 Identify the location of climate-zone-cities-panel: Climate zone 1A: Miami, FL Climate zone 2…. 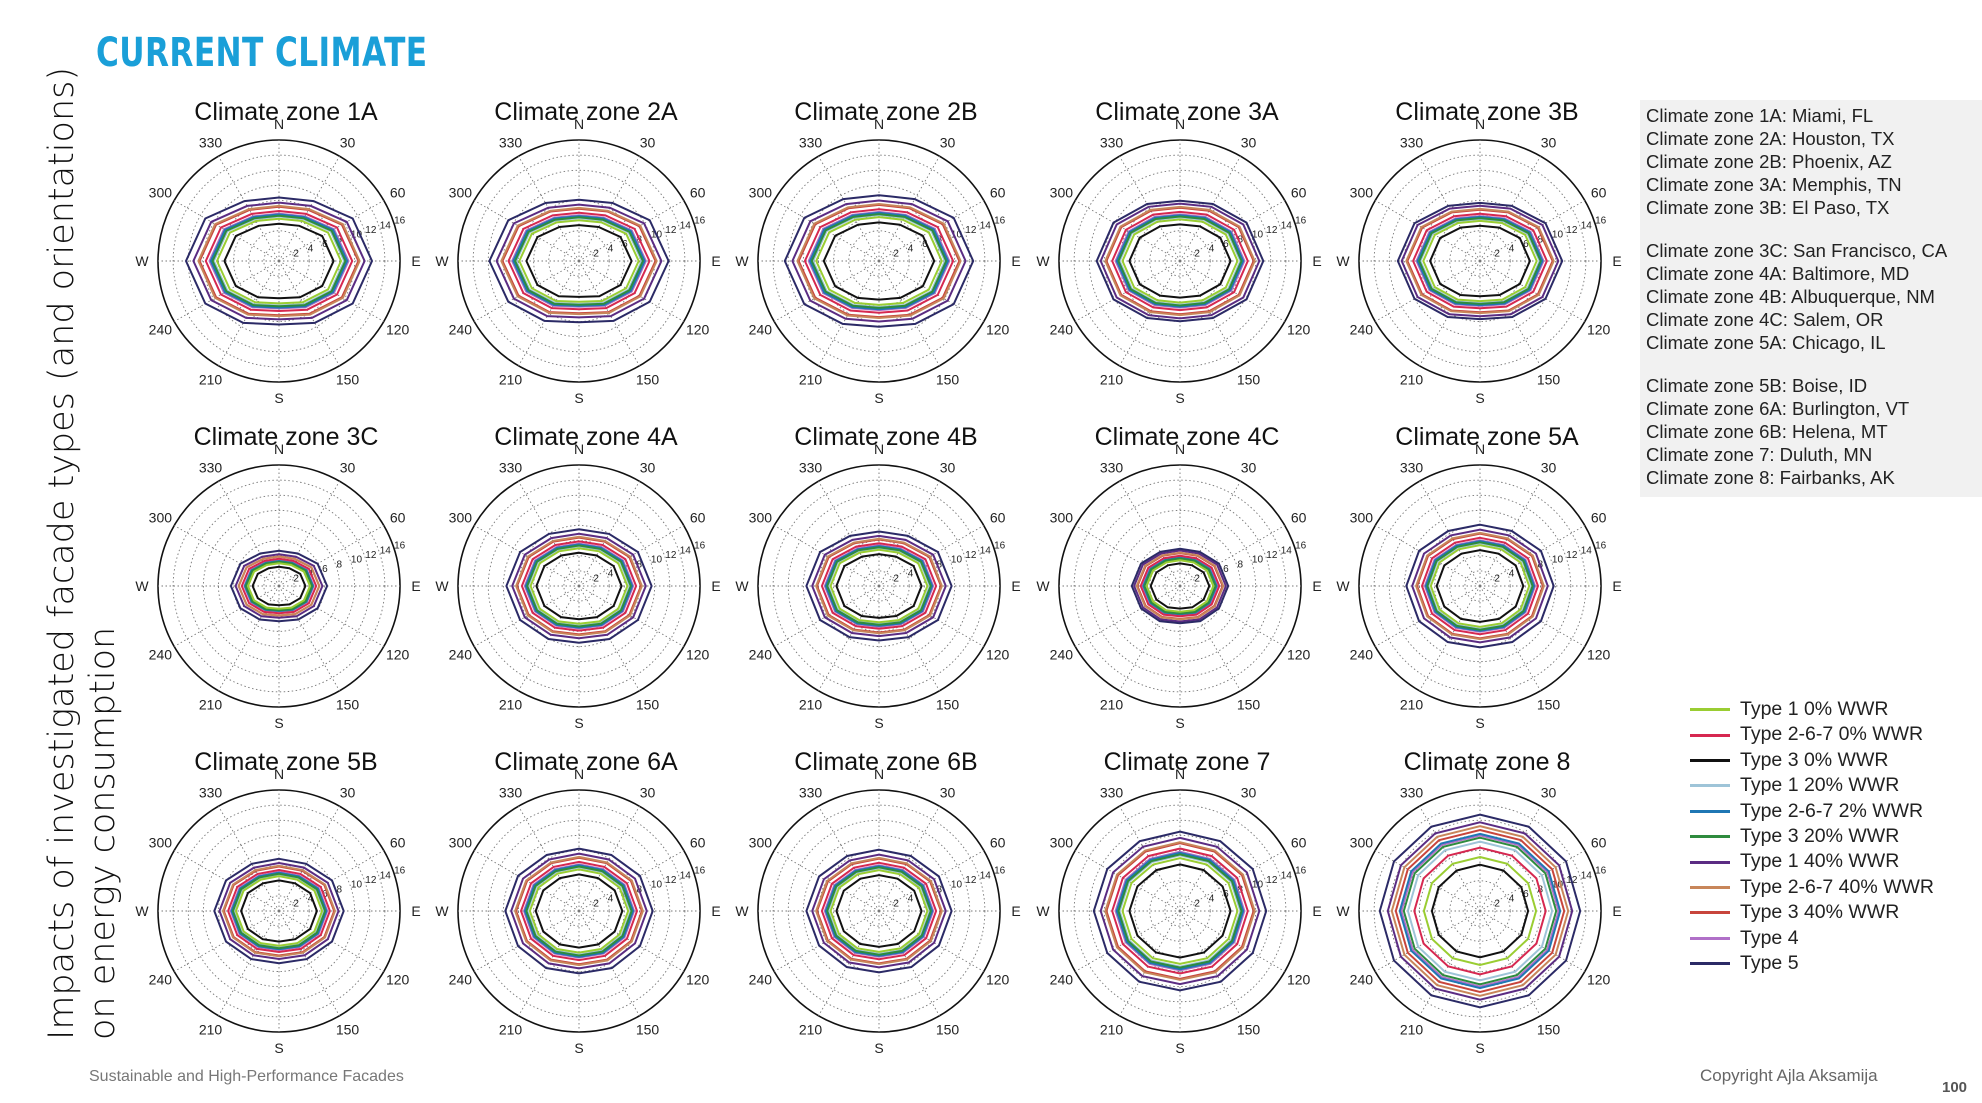
(1811, 298).